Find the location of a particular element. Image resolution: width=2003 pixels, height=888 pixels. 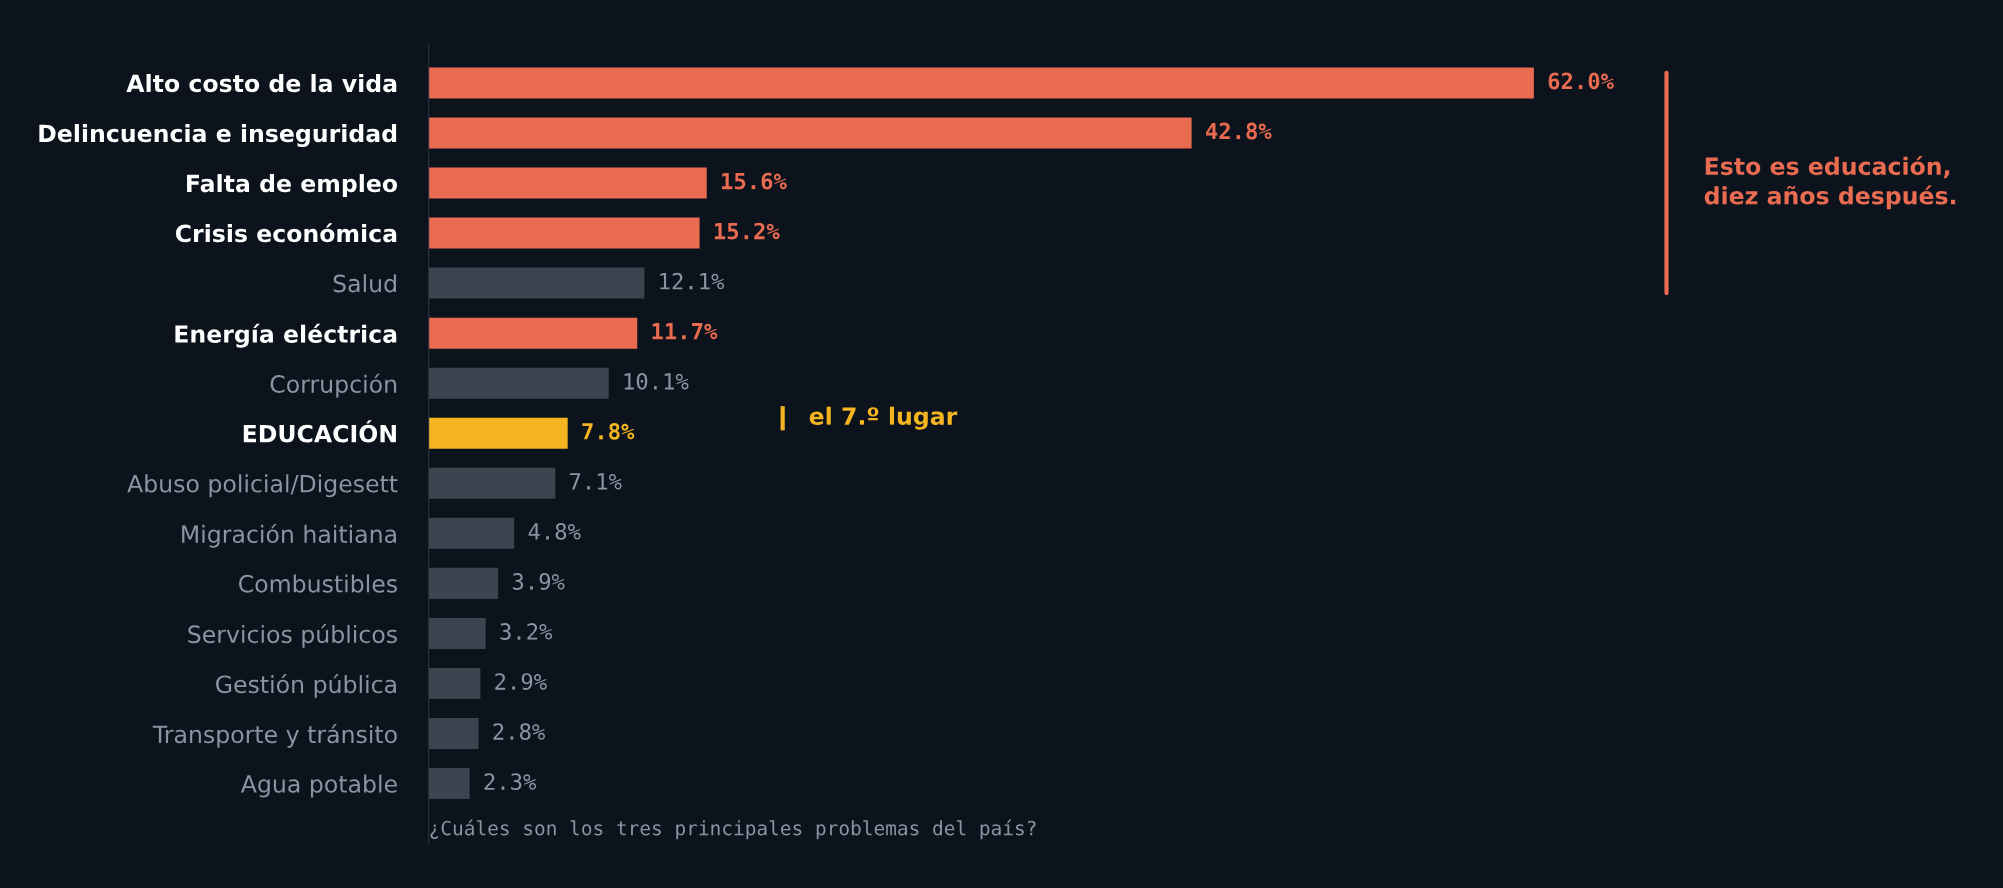

y-tick-label: EDUCACIÓN is located at coordinates (319, 431).